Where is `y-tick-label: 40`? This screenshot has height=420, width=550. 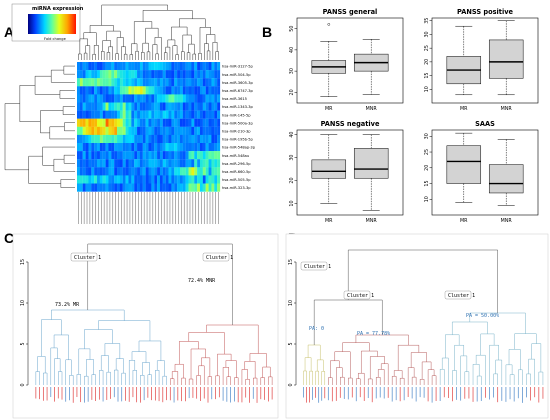 y-tick-label: 40 is located at coordinates (292, 135).